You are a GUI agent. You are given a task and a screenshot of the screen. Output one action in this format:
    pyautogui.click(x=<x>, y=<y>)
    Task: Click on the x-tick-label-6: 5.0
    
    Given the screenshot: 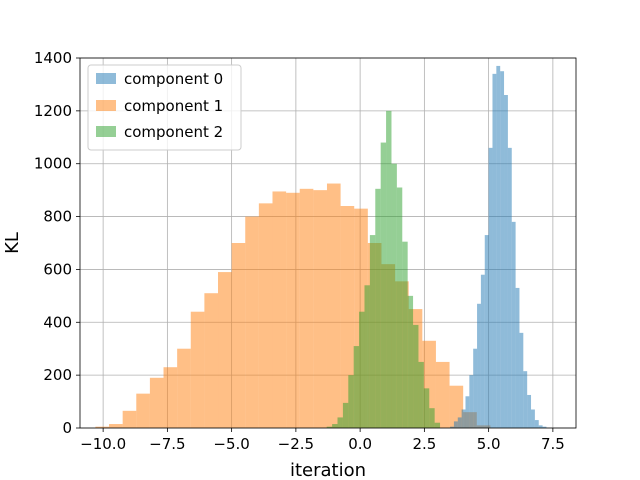 What is the action you would take?
    pyautogui.click(x=489, y=444)
    